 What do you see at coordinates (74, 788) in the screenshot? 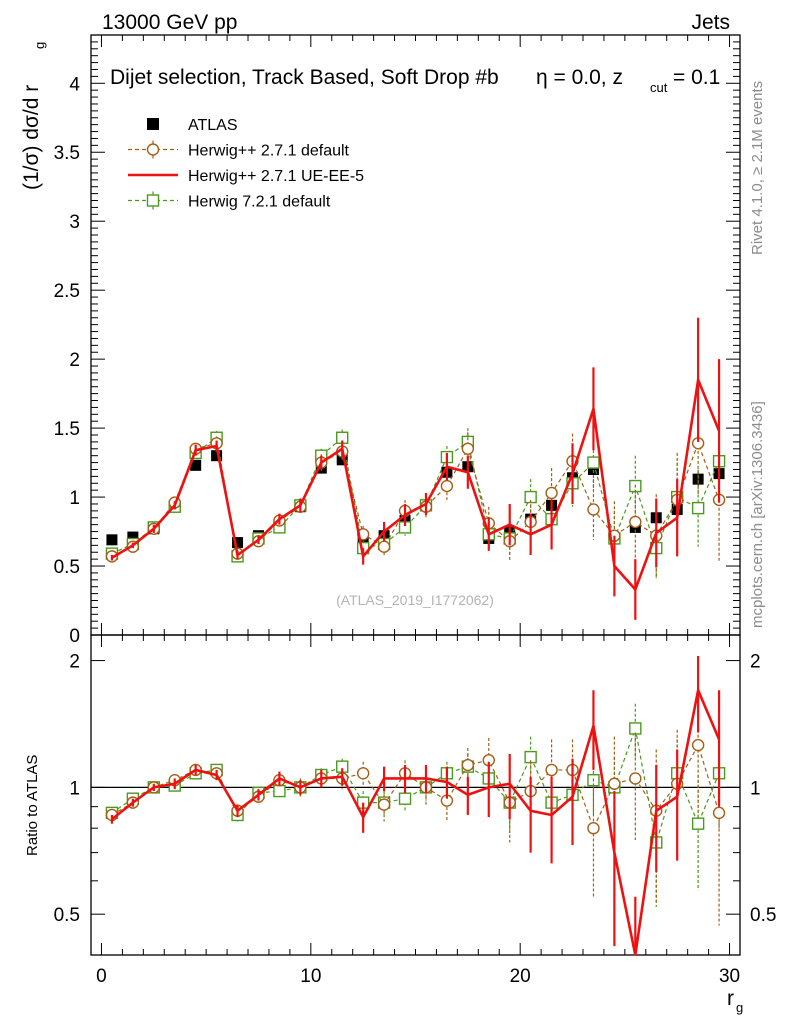
I see `ratio-y-tick-label: 1` at bounding box center [74, 788].